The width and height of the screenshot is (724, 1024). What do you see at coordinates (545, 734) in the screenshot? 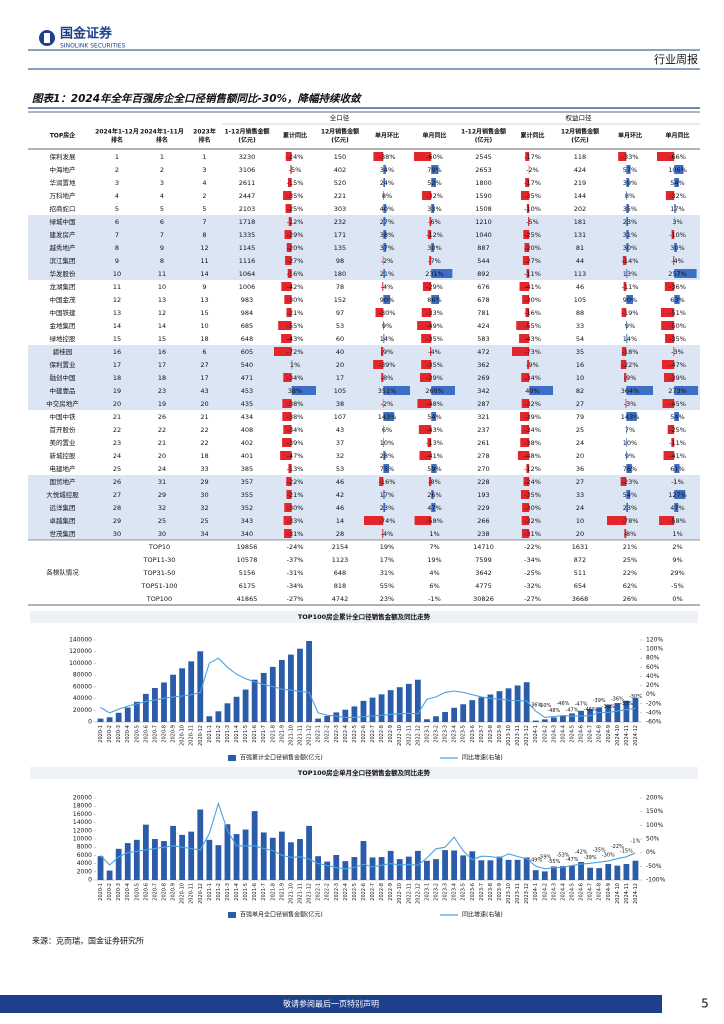
I see `x-tick-label: 2024-2` at bounding box center [545, 734].